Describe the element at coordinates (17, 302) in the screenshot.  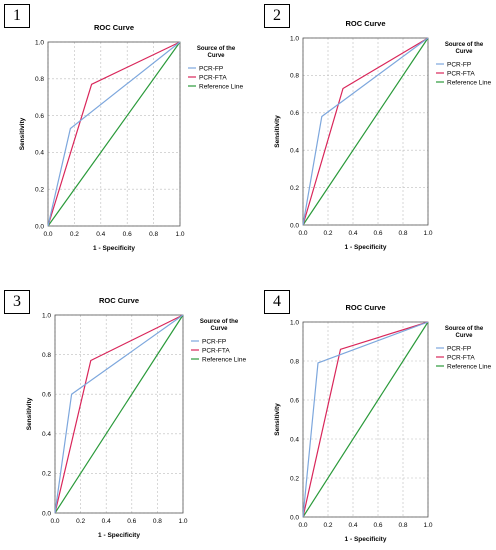
I see `panel-number: 3` at that location.